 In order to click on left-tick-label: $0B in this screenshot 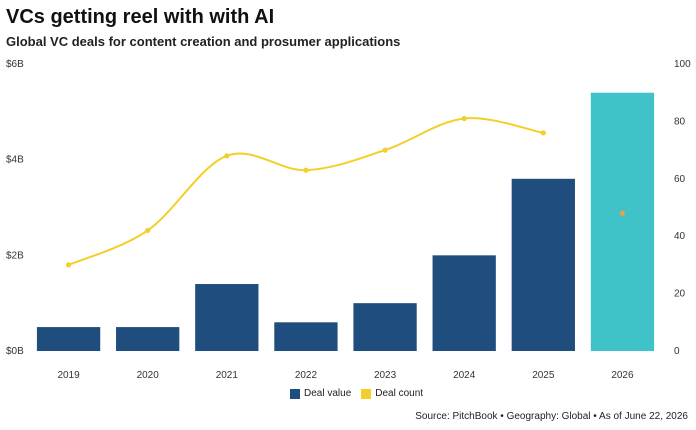, I will do `click(15, 351)`.